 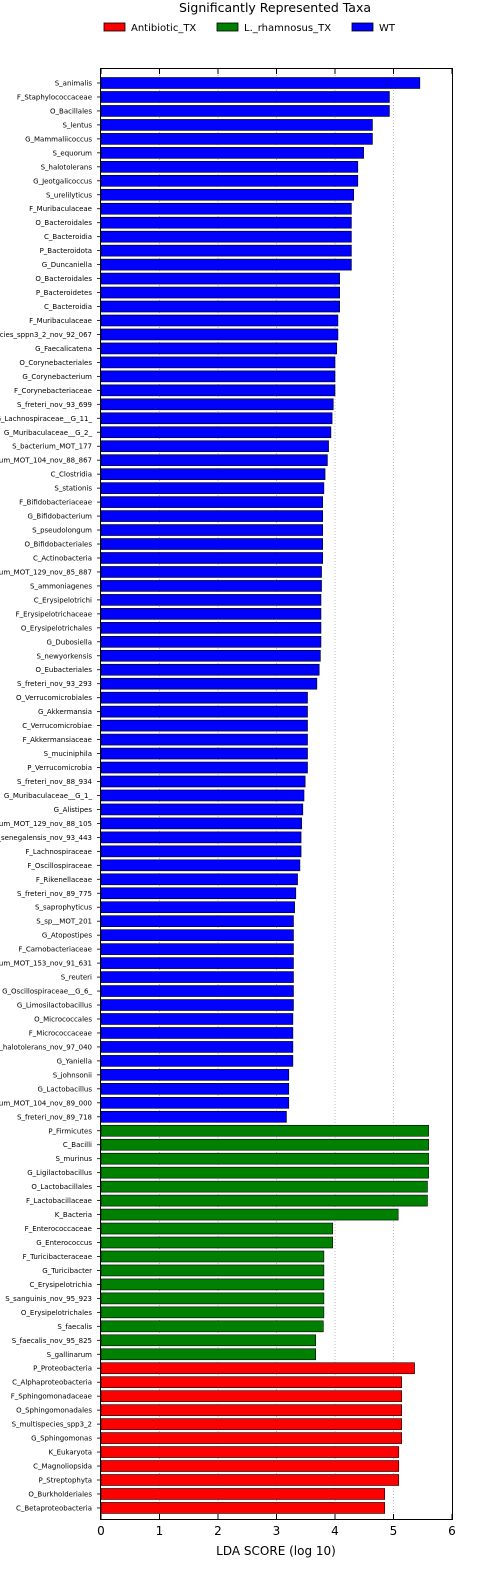 I want to click on category-label: G_Dubosiella, so click(x=69, y=642).